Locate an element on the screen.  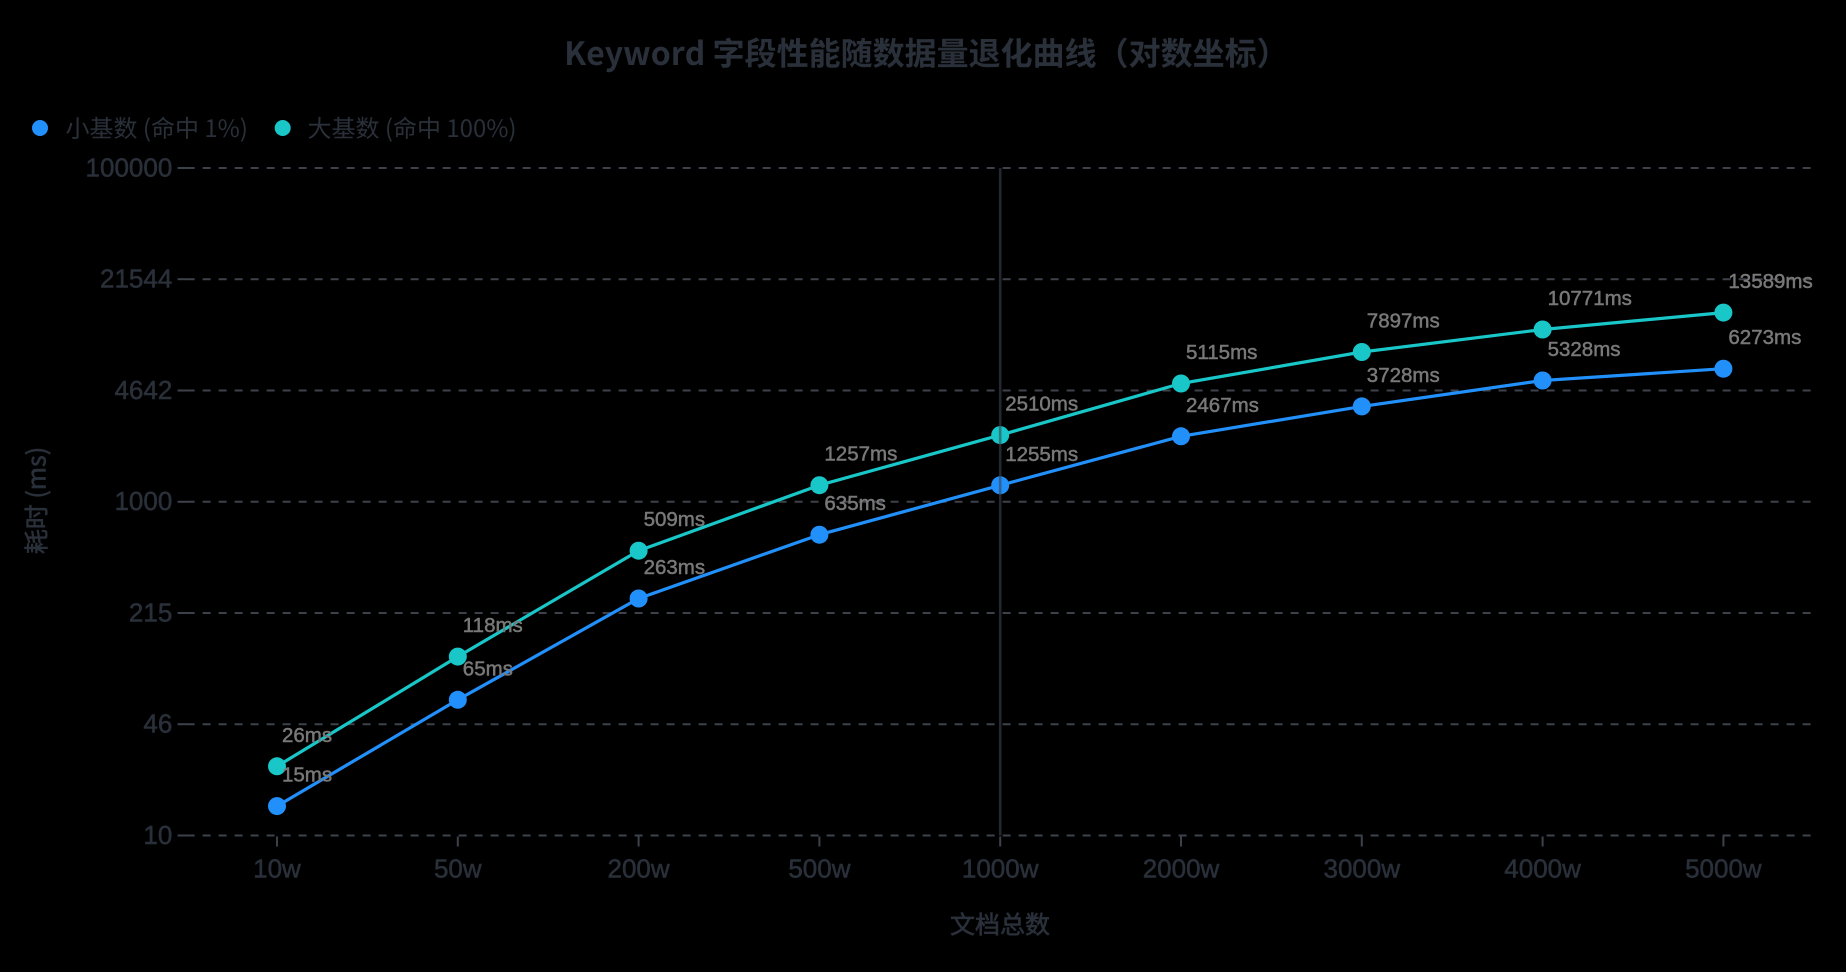
svg-text: 10w is located at coordinates (277, 869).